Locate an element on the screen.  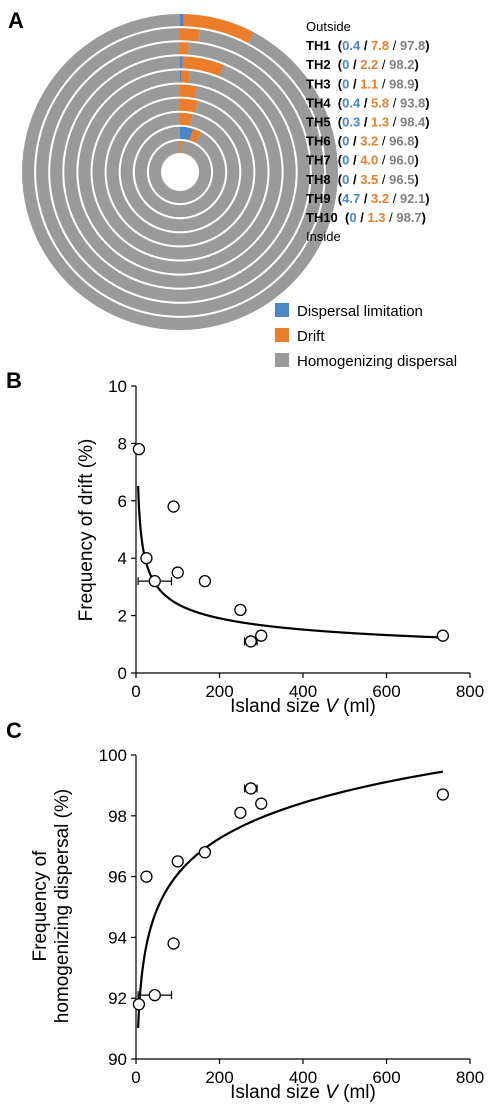
drift-value: 3.5 is located at coordinates (369, 179).